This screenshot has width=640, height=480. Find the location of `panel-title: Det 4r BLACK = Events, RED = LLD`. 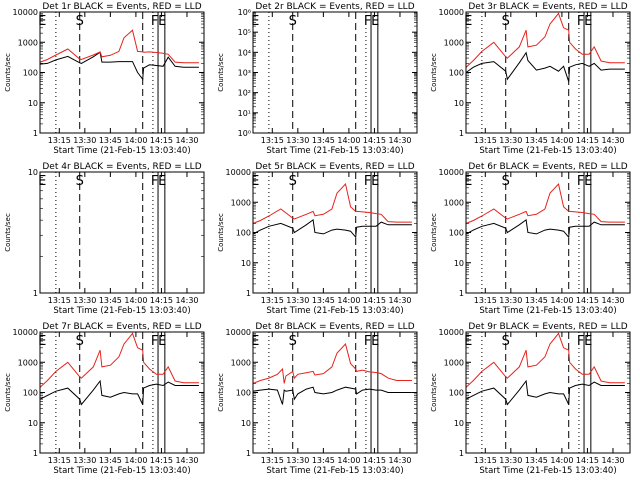

panel-title: Det 4r BLACK = Events, RED = LLD is located at coordinates (121, 167).